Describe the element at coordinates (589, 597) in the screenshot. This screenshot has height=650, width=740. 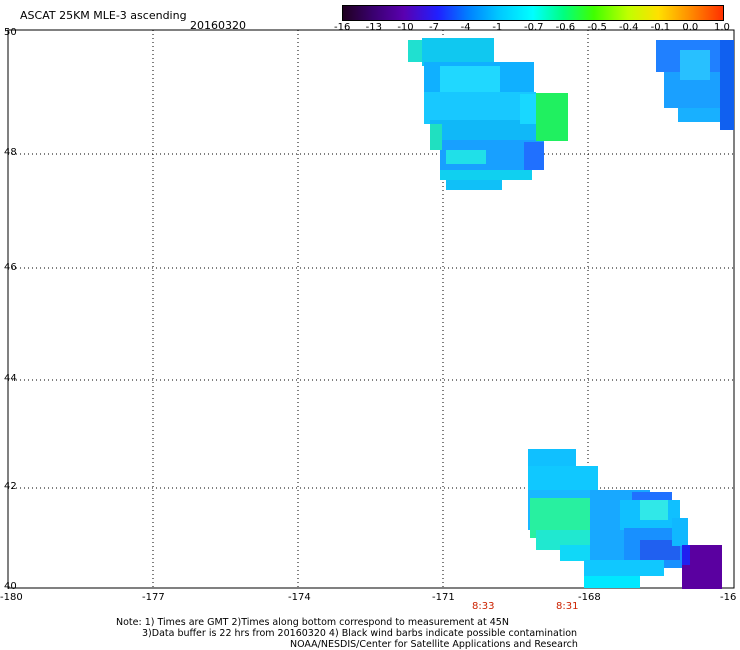
I see `lon-label: -168` at that location.